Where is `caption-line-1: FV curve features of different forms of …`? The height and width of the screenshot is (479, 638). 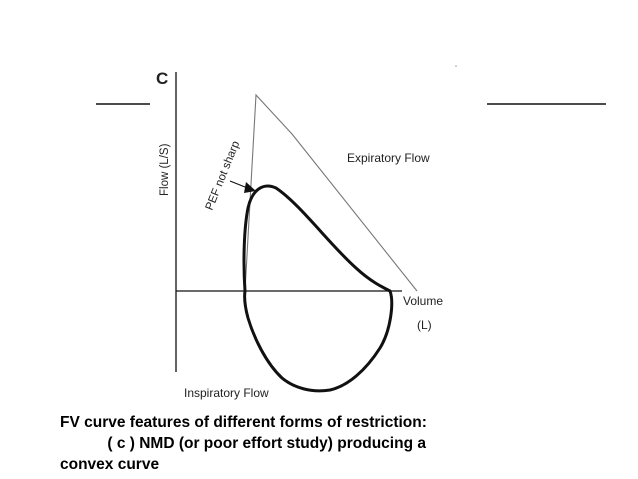 caption-line-1: FV curve features of different forms of … is located at coordinates (243, 422).